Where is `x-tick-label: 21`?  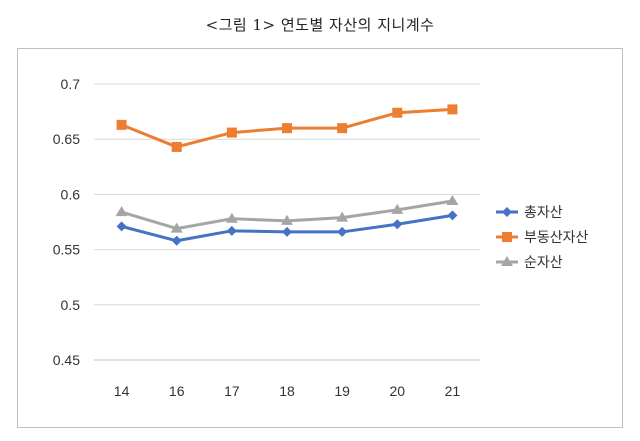 x-tick-label: 21 is located at coordinates (453, 391).